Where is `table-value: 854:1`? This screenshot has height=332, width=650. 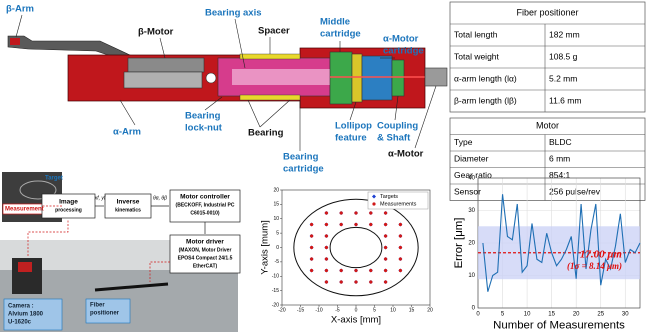
table-value: 854:1 is located at coordinates (560, 175).